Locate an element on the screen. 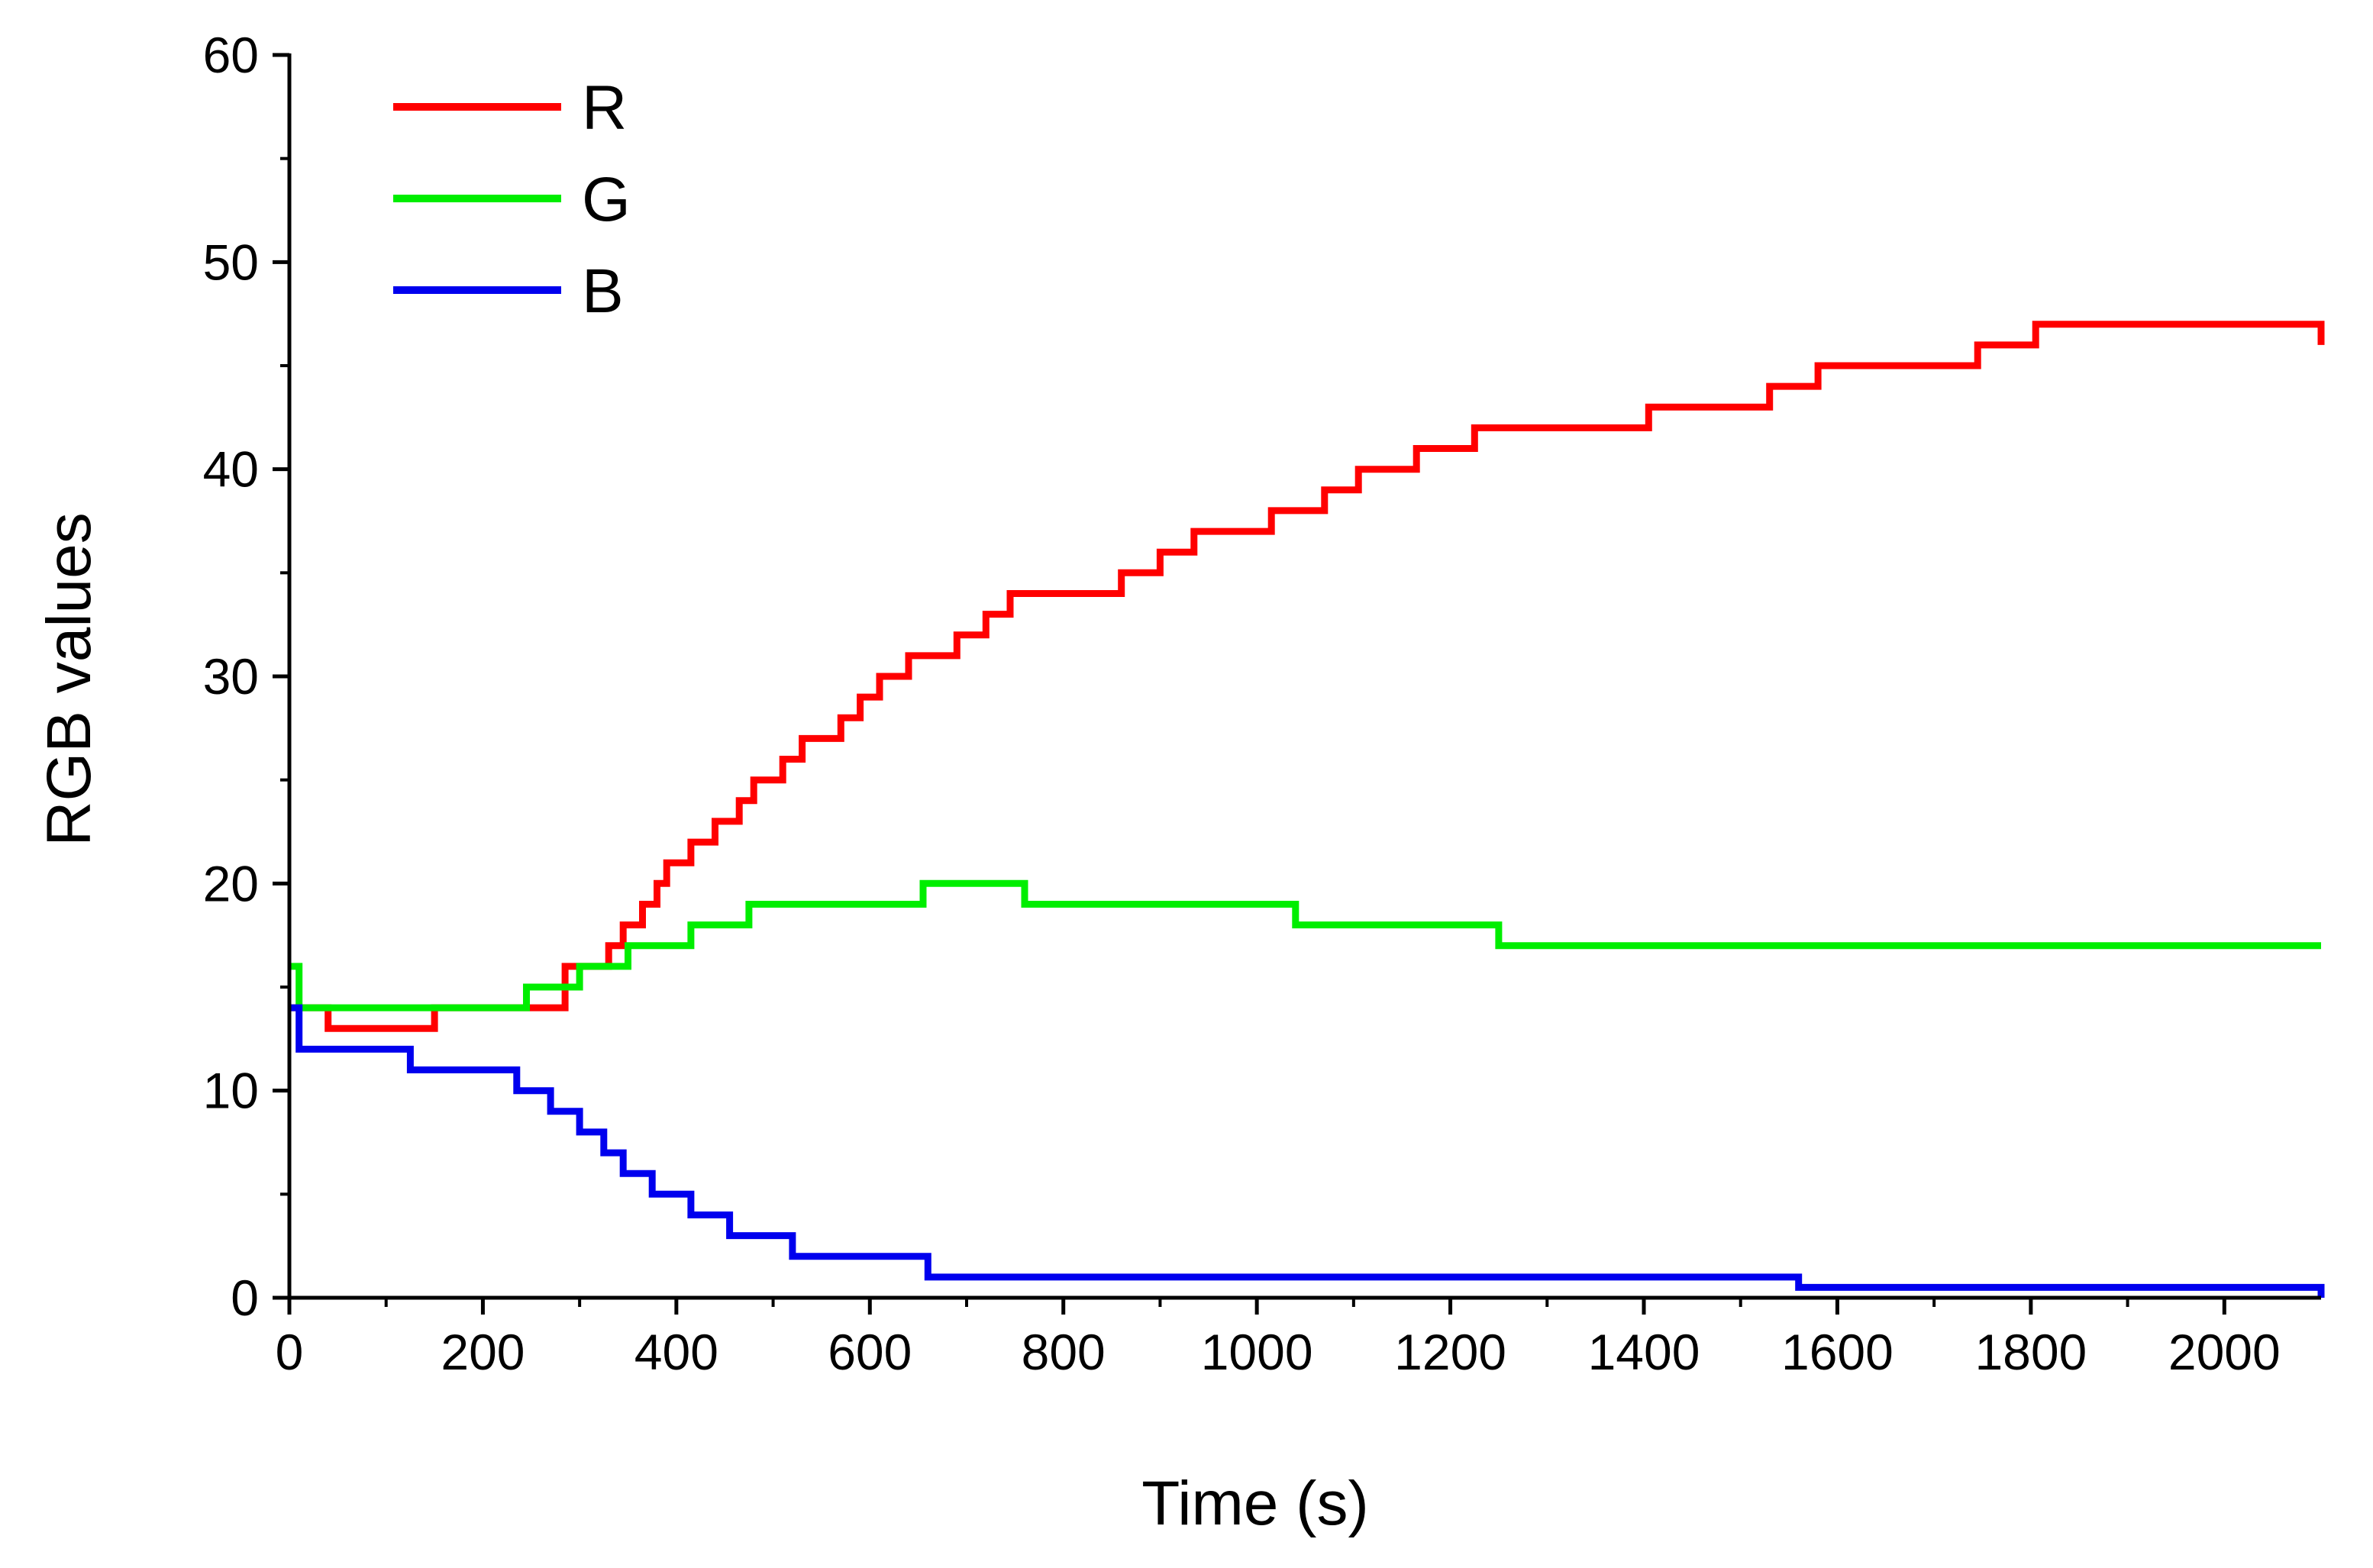  y-tick-label: 20 is located at coordinates (231, 883).